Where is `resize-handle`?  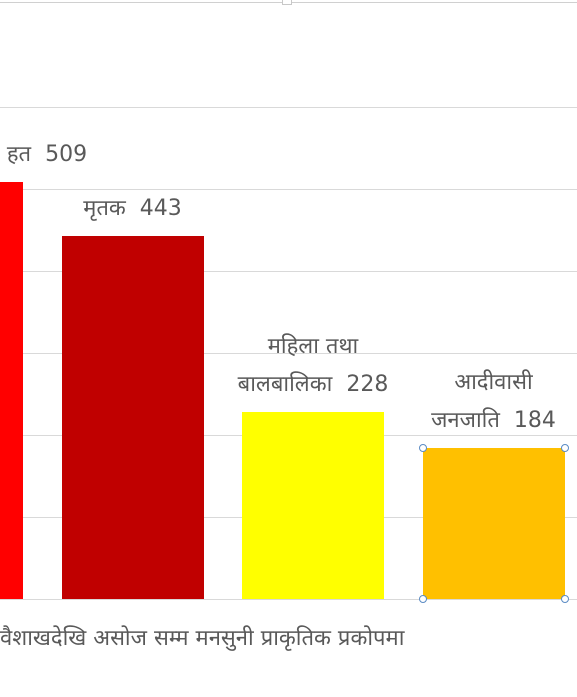 resize-handle is located at coordinates (287, 2).